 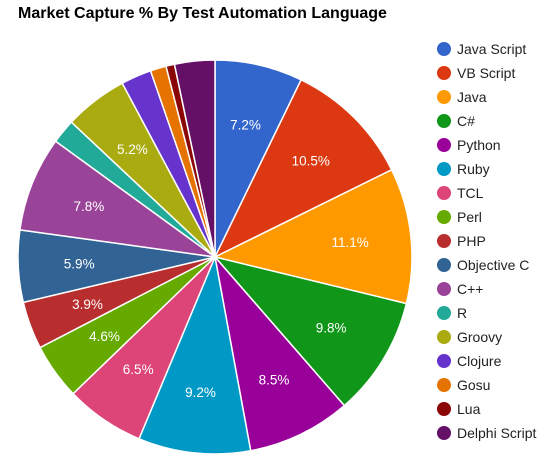 I want to click on slice-label-ruby: 9.2%, so click(x=200, y=392).